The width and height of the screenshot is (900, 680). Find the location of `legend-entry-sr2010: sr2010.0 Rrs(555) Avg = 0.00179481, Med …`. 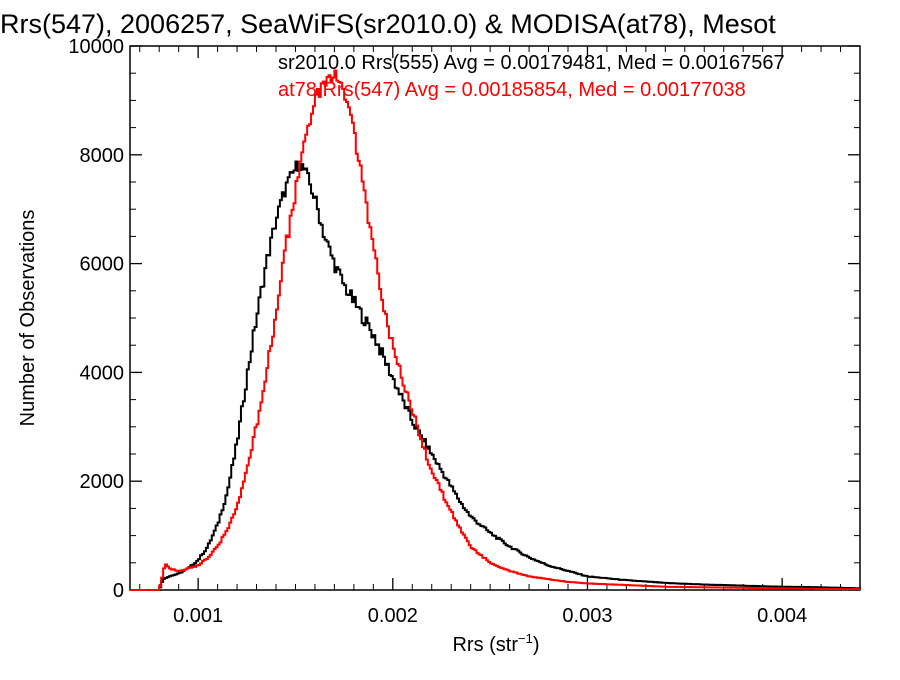

legend-entry-sr2010: sr2010.0 Rrs(555) Avg = 0.00179481, Med … is located at coordinates (531, 63).